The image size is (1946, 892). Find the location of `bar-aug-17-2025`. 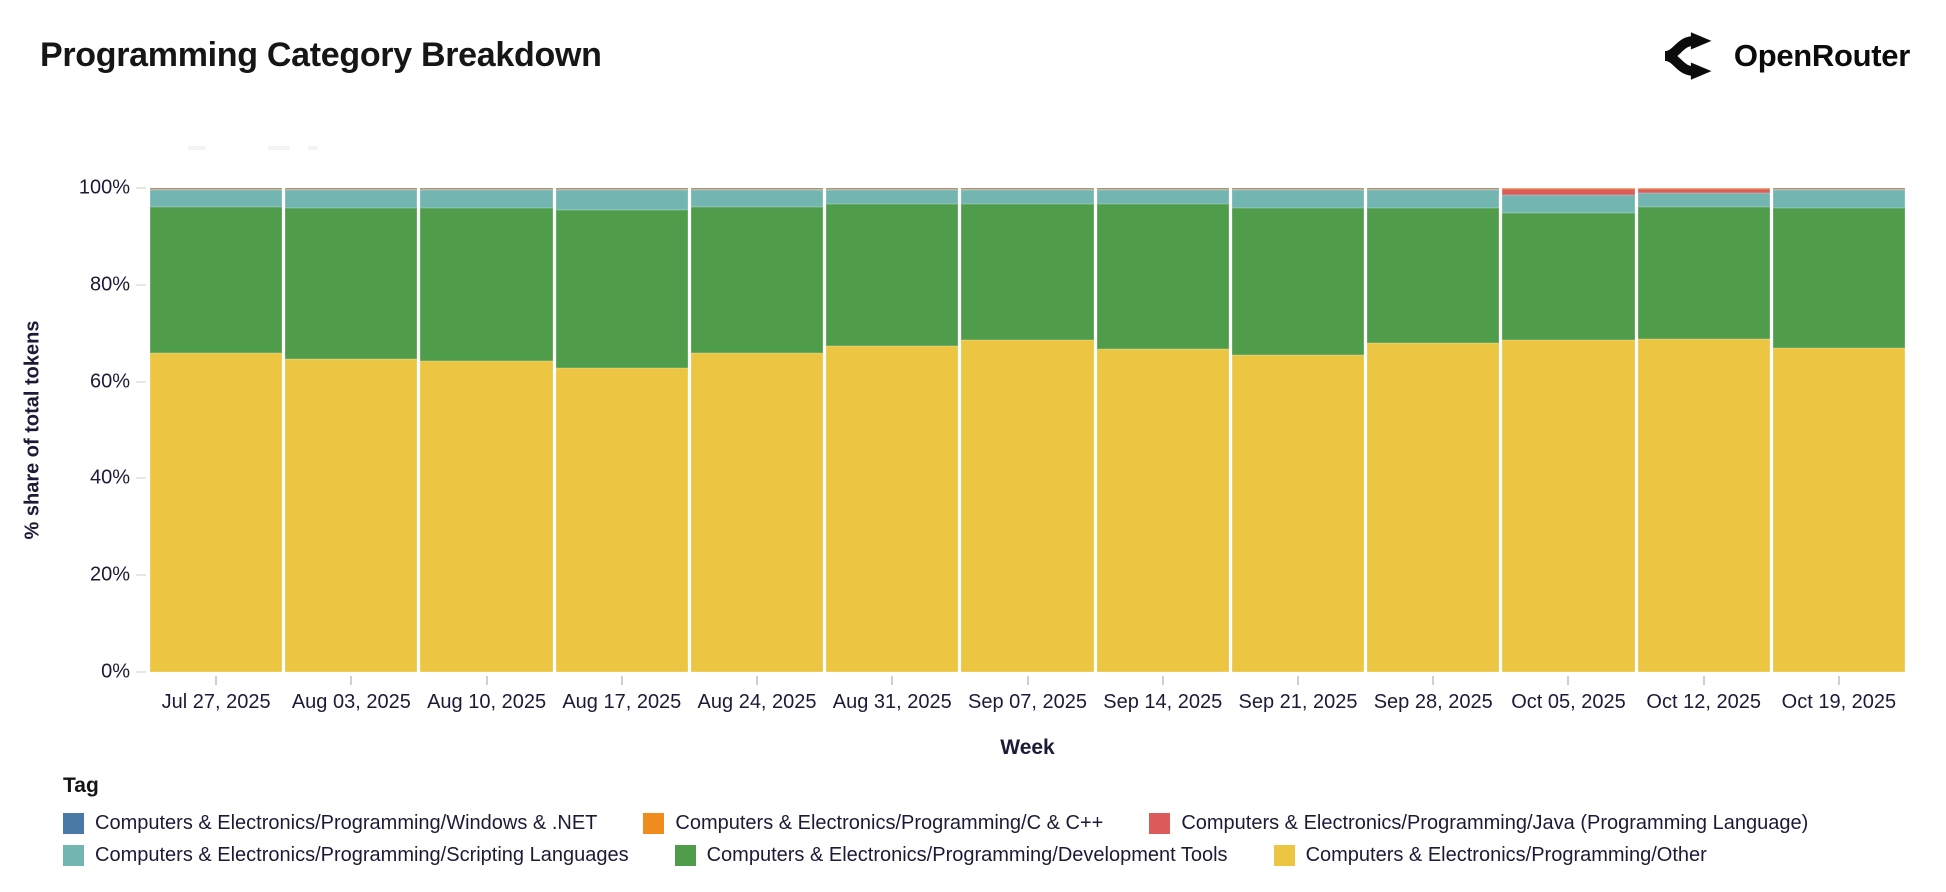

bar-aug-17-2025 is located at coordinates (621, 430).